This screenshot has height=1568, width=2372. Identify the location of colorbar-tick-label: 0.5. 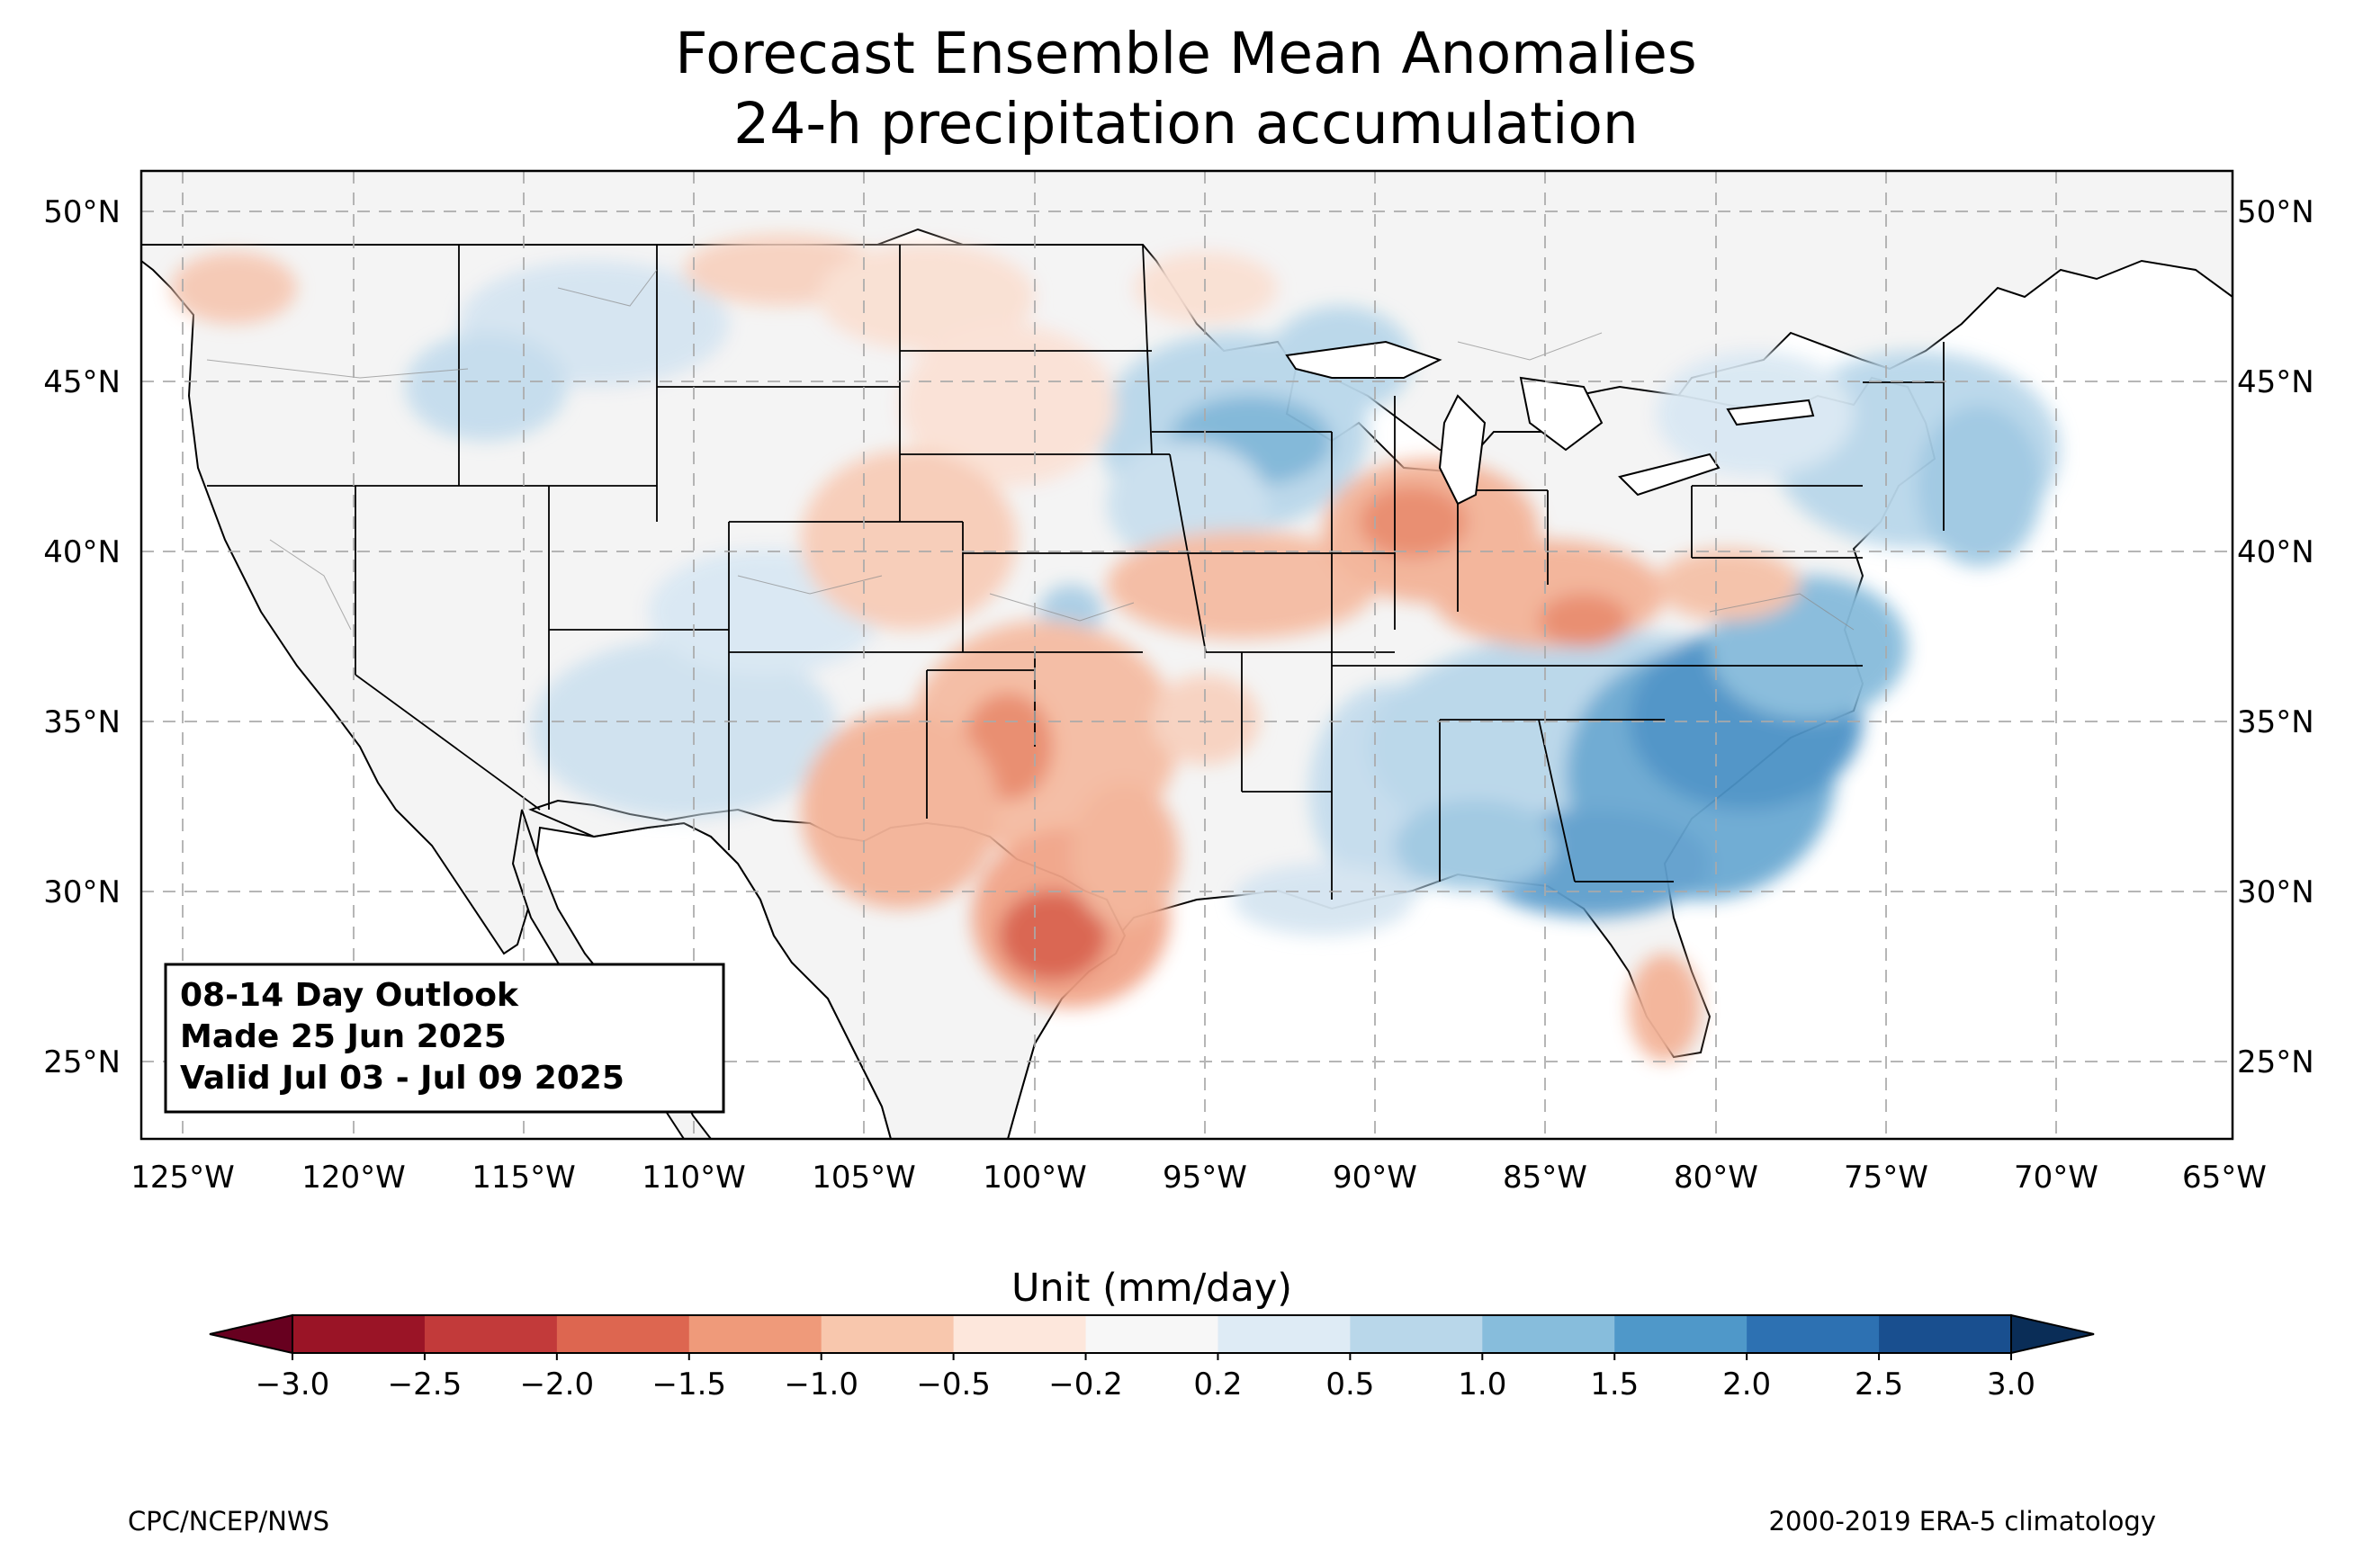
(1349, 1384).